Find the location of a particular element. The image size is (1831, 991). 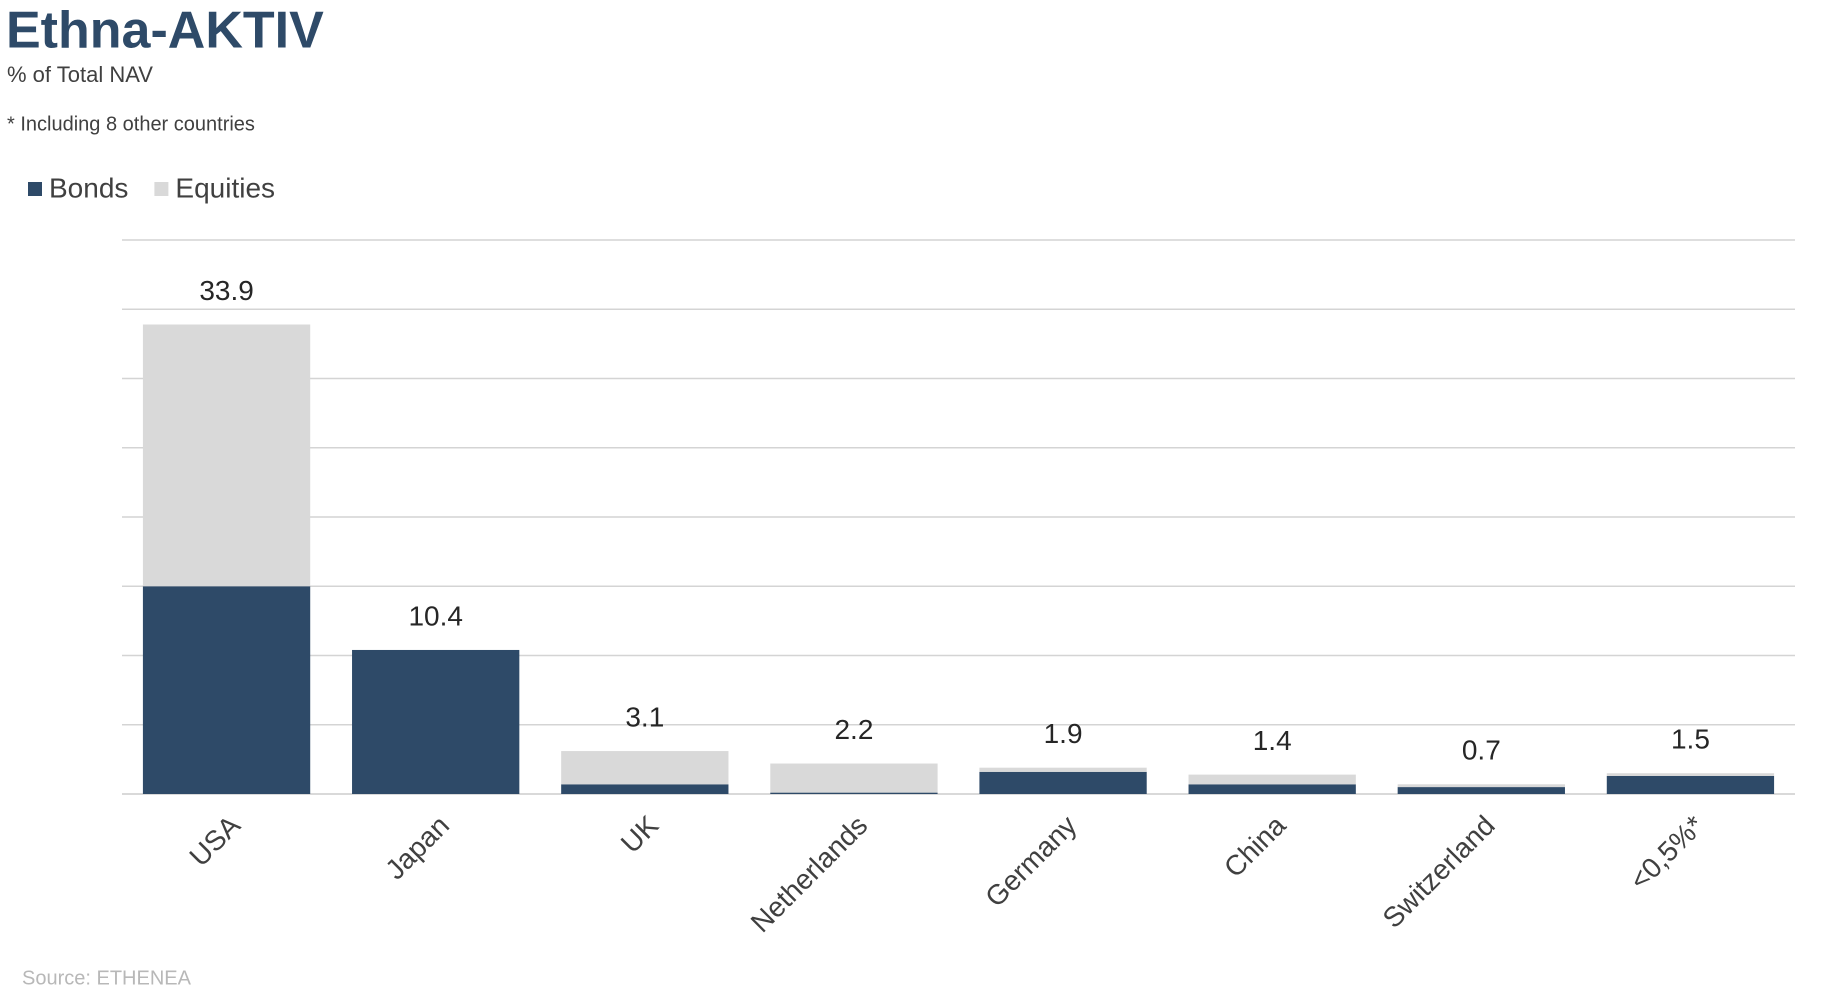

chart-note: * Including 8 other countries is located at coordinates (131, 124).